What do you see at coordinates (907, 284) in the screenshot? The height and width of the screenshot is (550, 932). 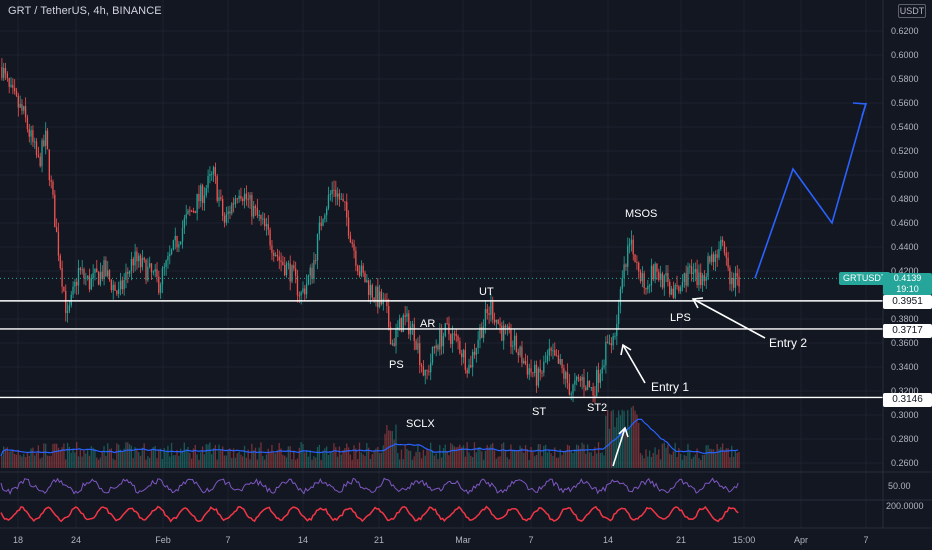 I see `current-price-box: 0.4139 19:10` at bounding box center [907, 284].